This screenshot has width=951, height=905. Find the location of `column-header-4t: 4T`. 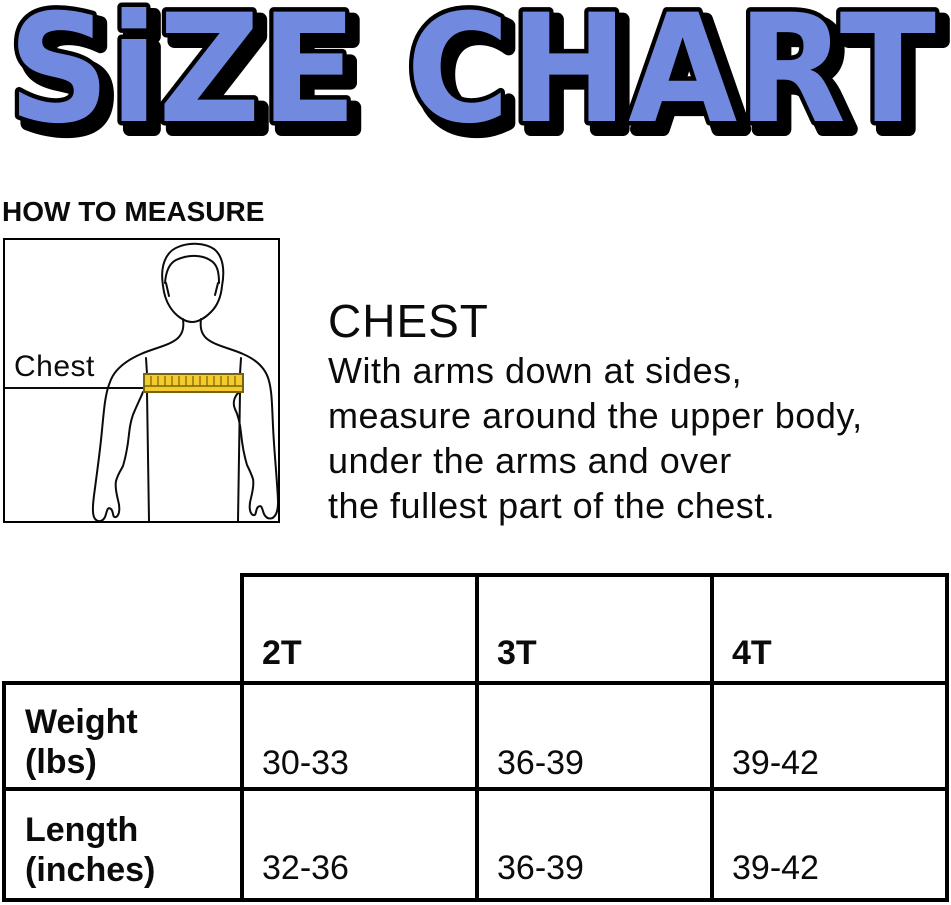

column-header-4t: 4T is located at coordinates (752, 653).